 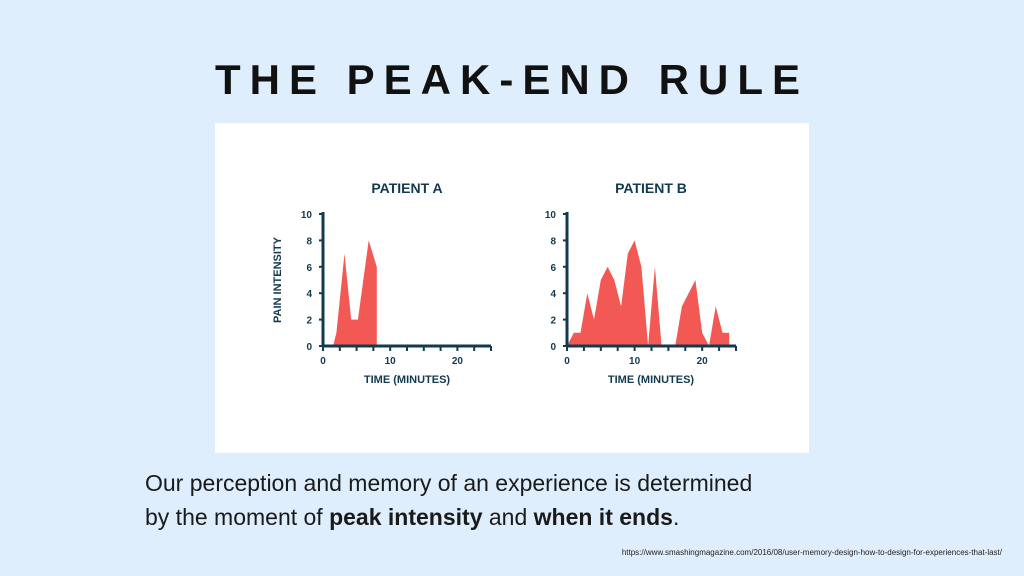 I want to click on chart-2-pain-area, so click(x=648, y=293).